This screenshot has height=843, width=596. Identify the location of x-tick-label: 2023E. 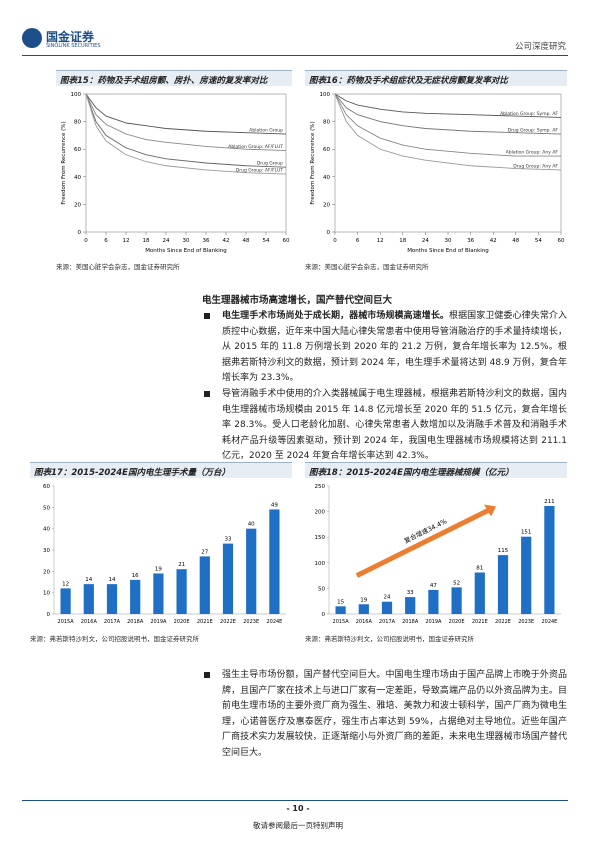
(251, 622).